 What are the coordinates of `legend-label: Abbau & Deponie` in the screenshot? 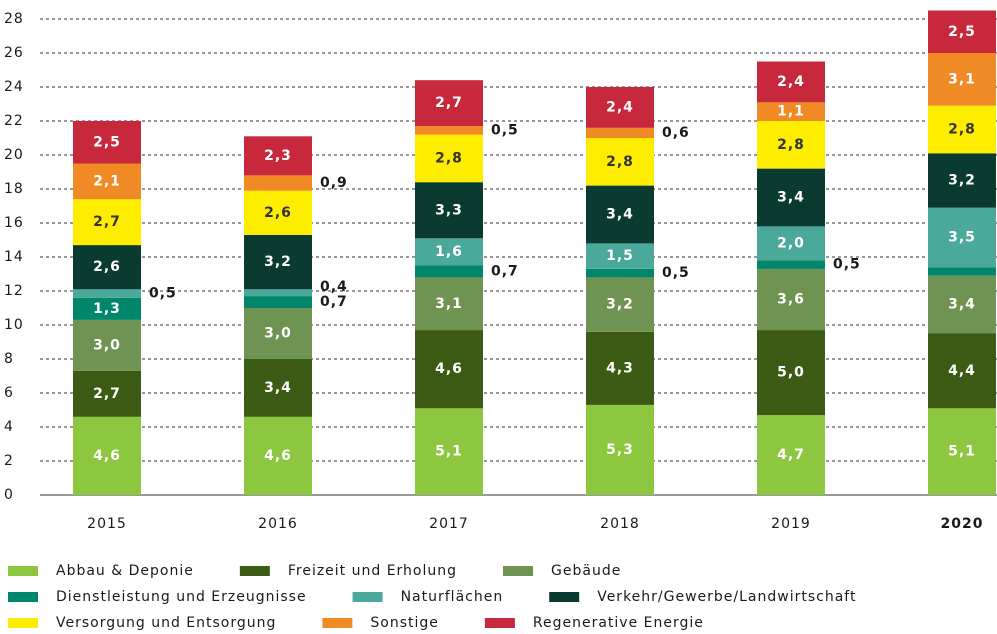 It's located at (125, 571).